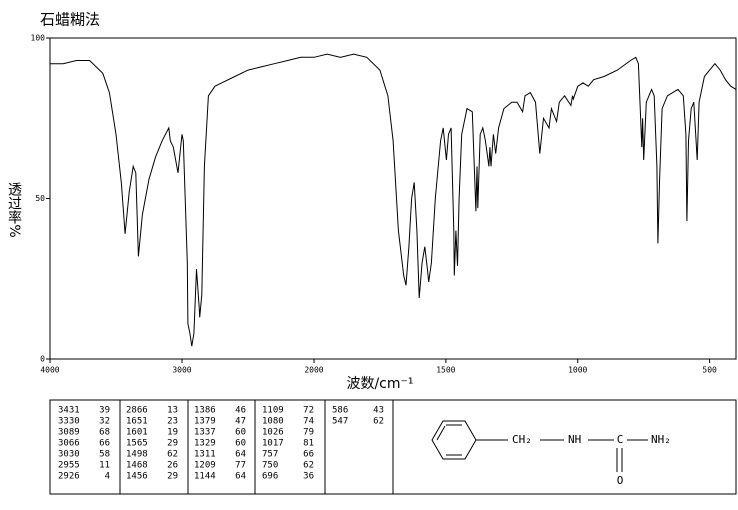  What do you see at coordinates (709, 370) in the screenshot?
I see `x-tick-label: 500` at bounding box center [709, 370].